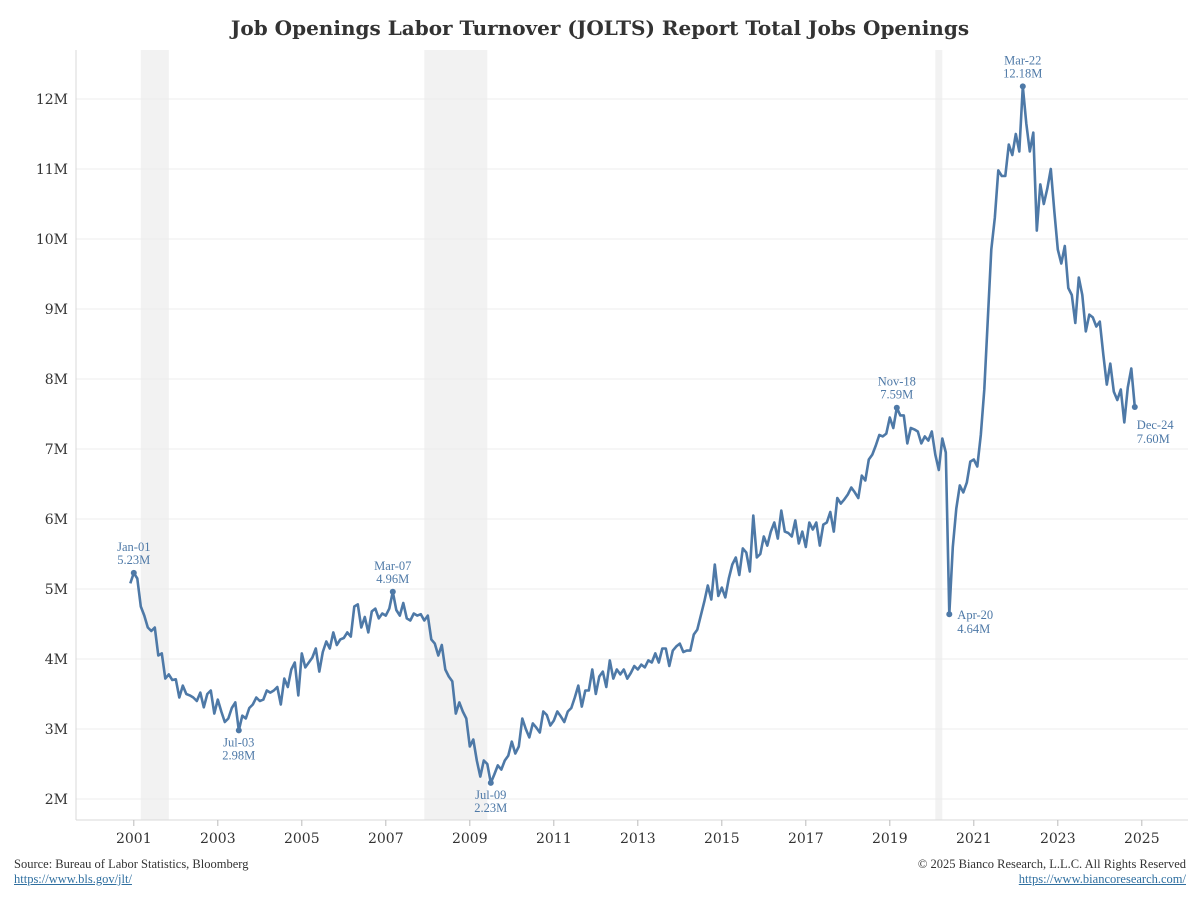 The width and height of the screenshot is (1200, 900). I want to click on x-tick-label: 2013, so click(638, 839).